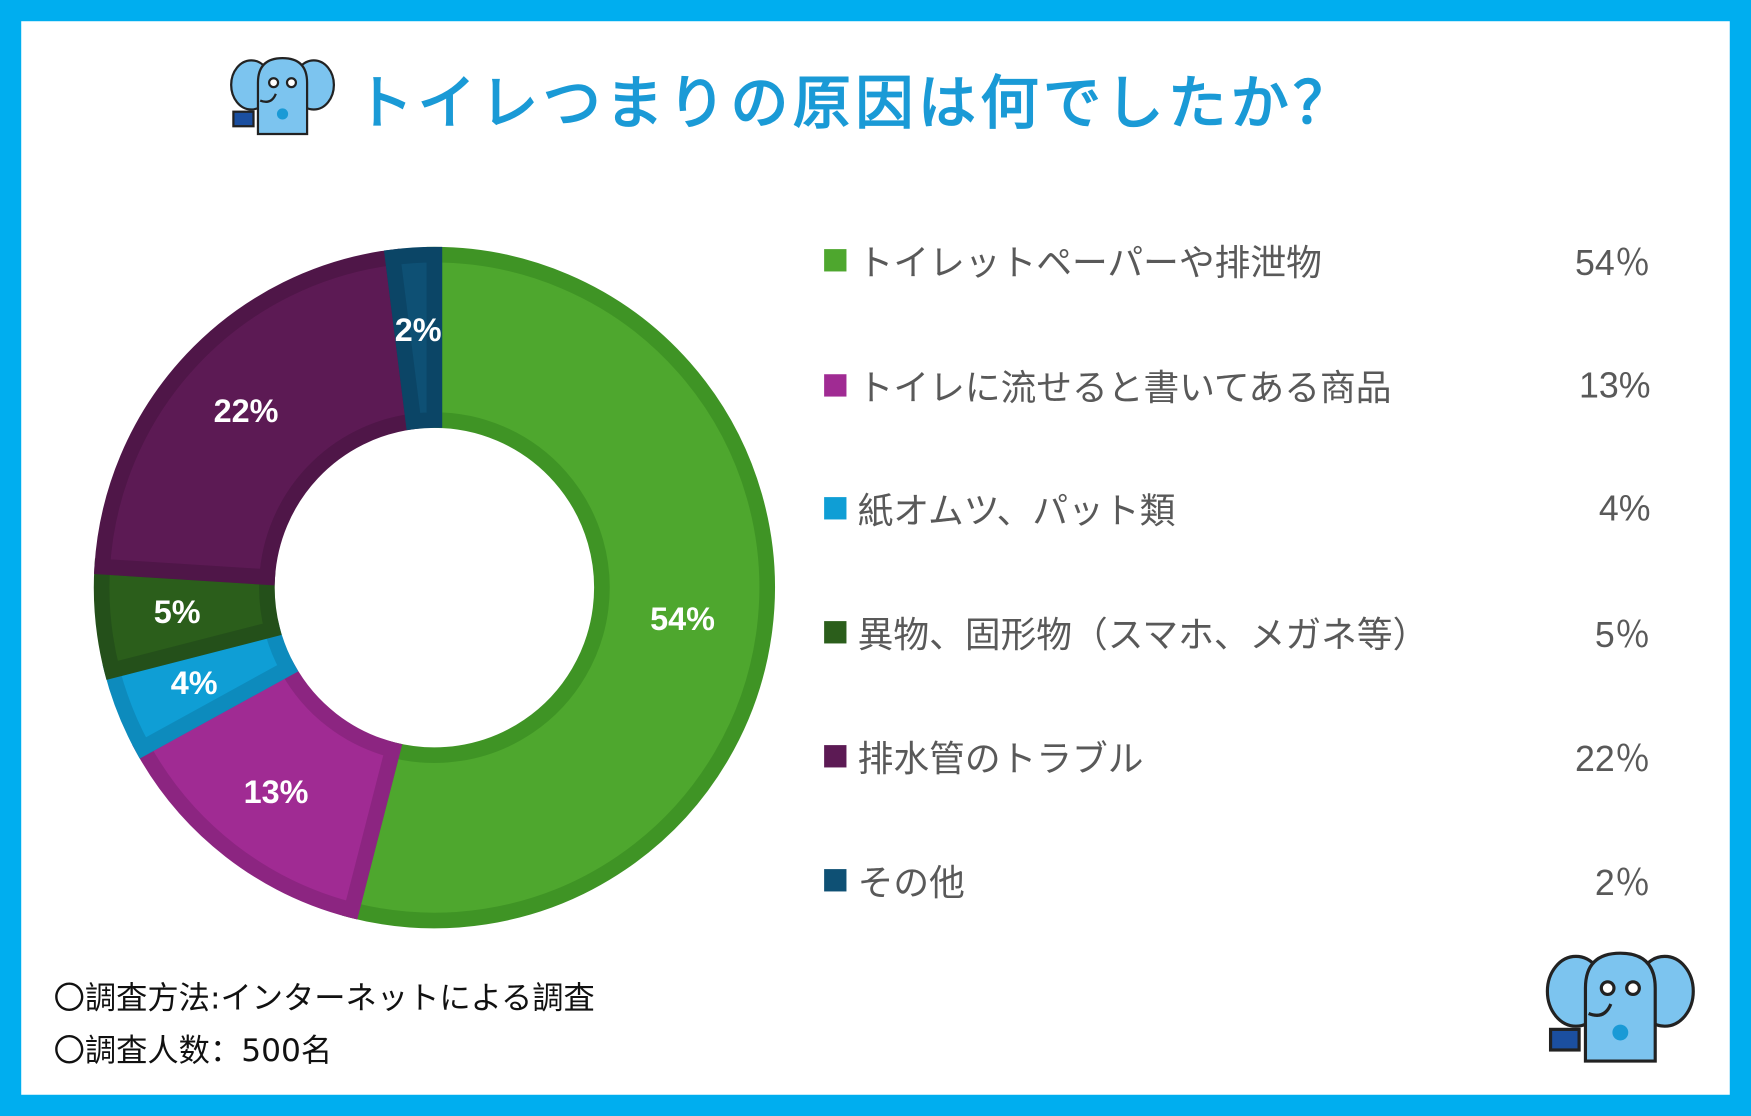 The height and width of the screenshot is (1116, 1751). I want to click on slice-value-label: 22%, so click(246, 411).